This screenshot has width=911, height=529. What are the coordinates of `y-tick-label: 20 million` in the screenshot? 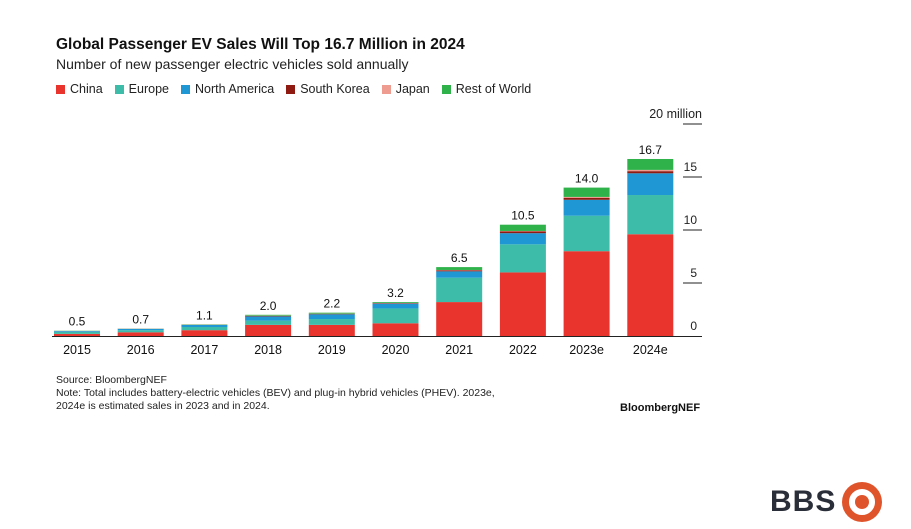 It's located at (675, 114).